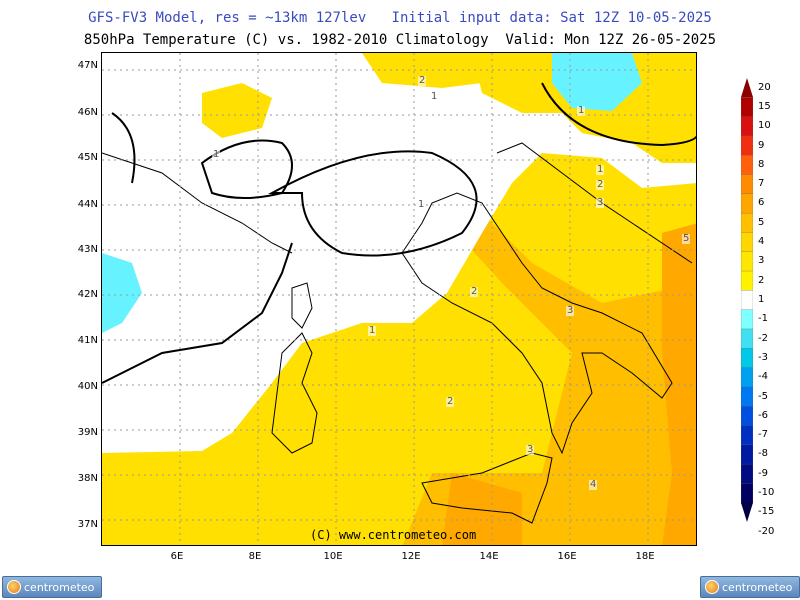 This screenshot has width=800, height=600. Describe the element at coordinates (87, 478) in the screenshot. I see `lat-label-38n: 38N` at that location.